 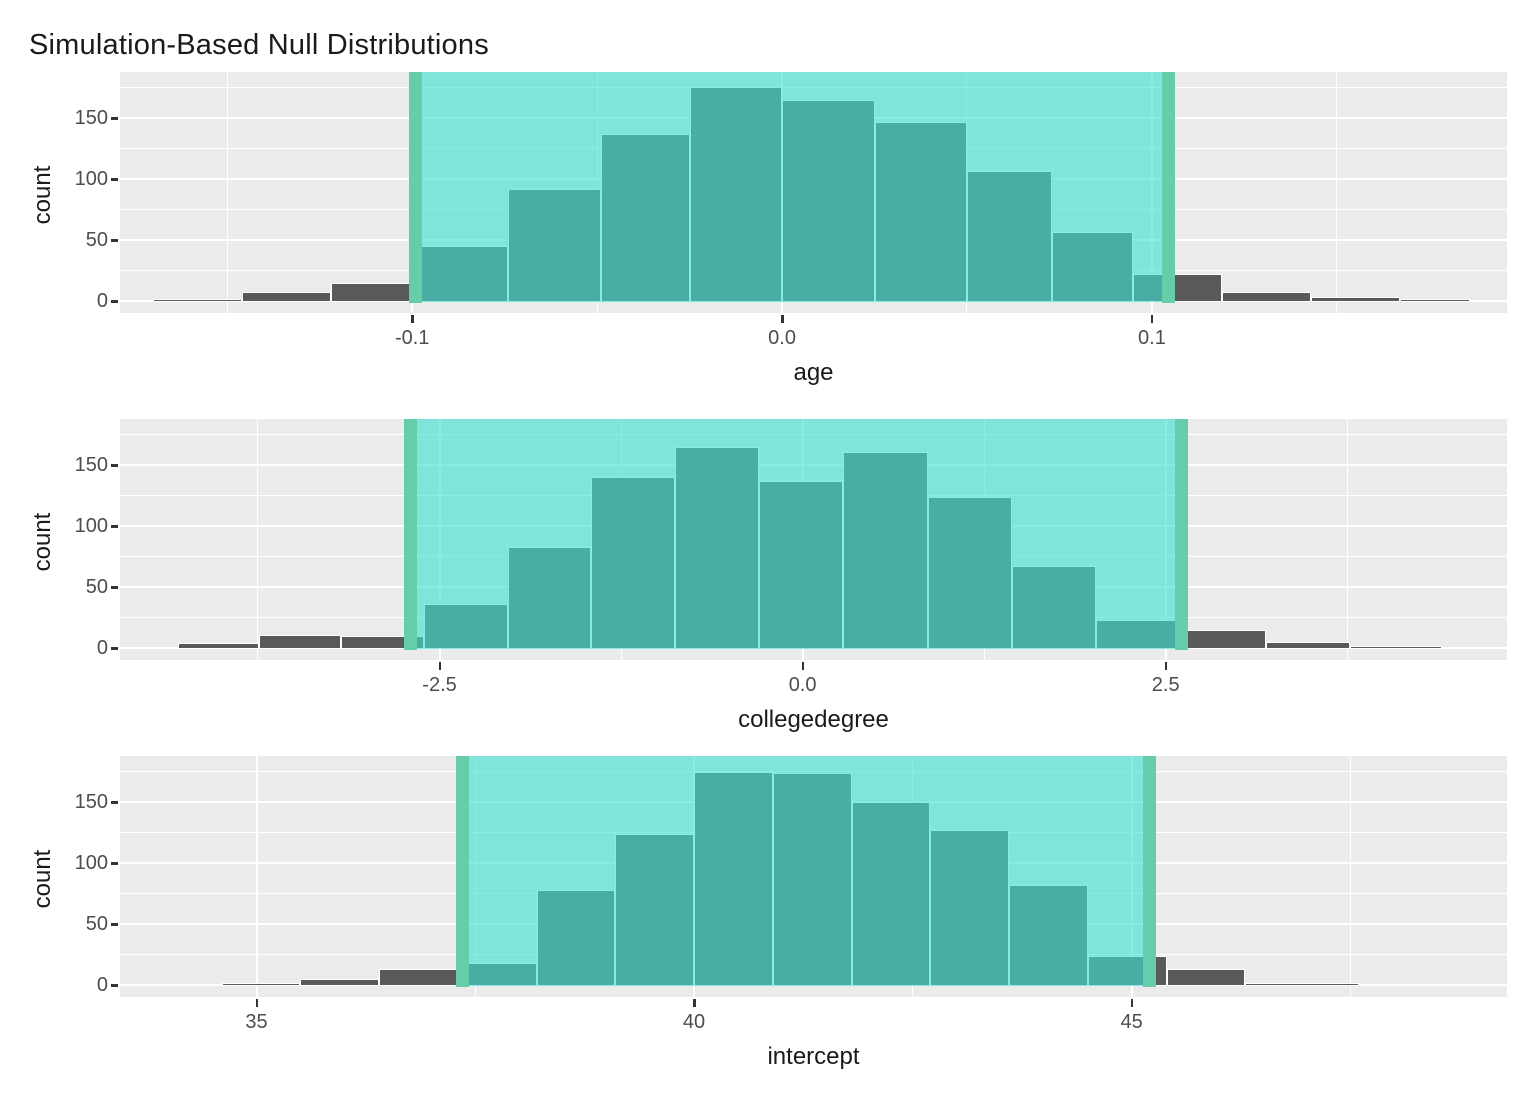 What do you see at coordinates (813, 372) in the screenshot?
I see `x-axis-title: age` at bounding box center [813, 372].